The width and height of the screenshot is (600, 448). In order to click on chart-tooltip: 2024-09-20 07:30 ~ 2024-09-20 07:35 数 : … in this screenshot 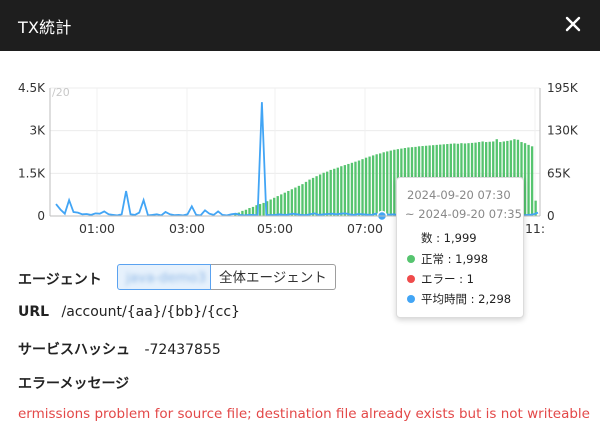, I will do `click(460, 247)`.